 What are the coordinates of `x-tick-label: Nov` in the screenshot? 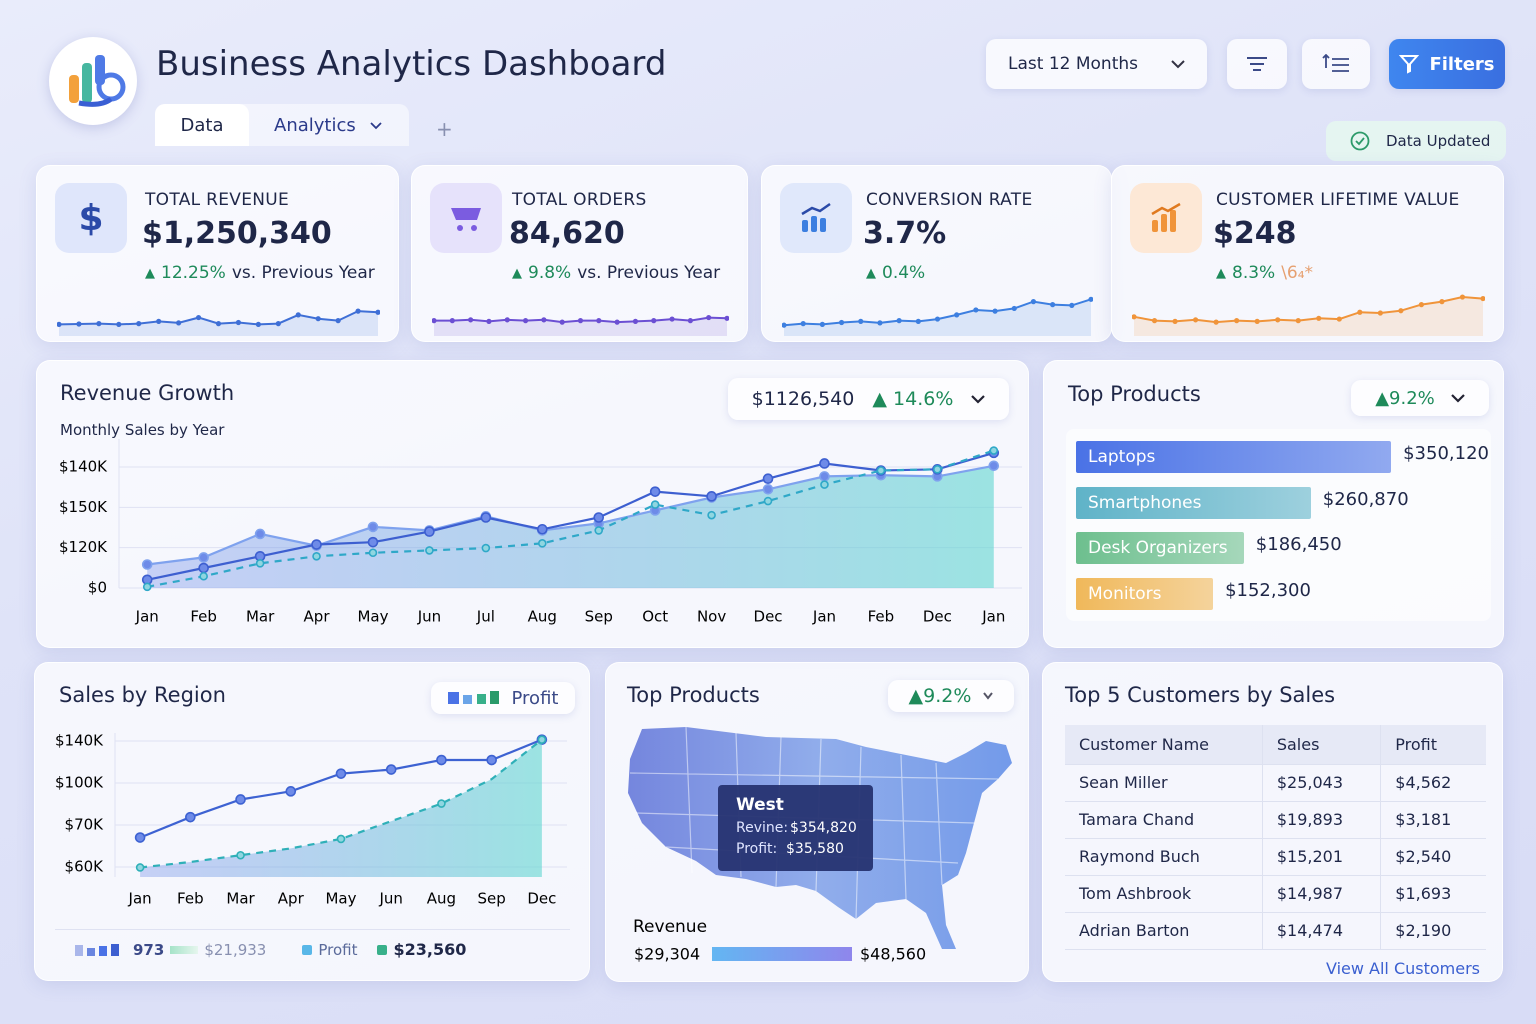 It's located at (711, 617).